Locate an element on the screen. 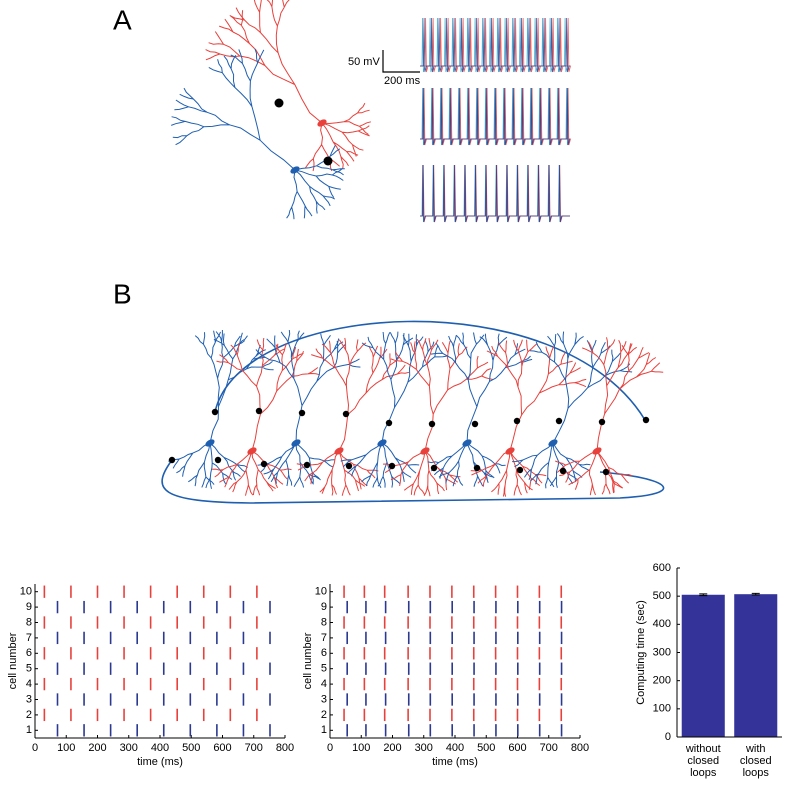 This screenshot has height=789, width=800. y-tick-label: 0 is located at coordinates (668, 737).